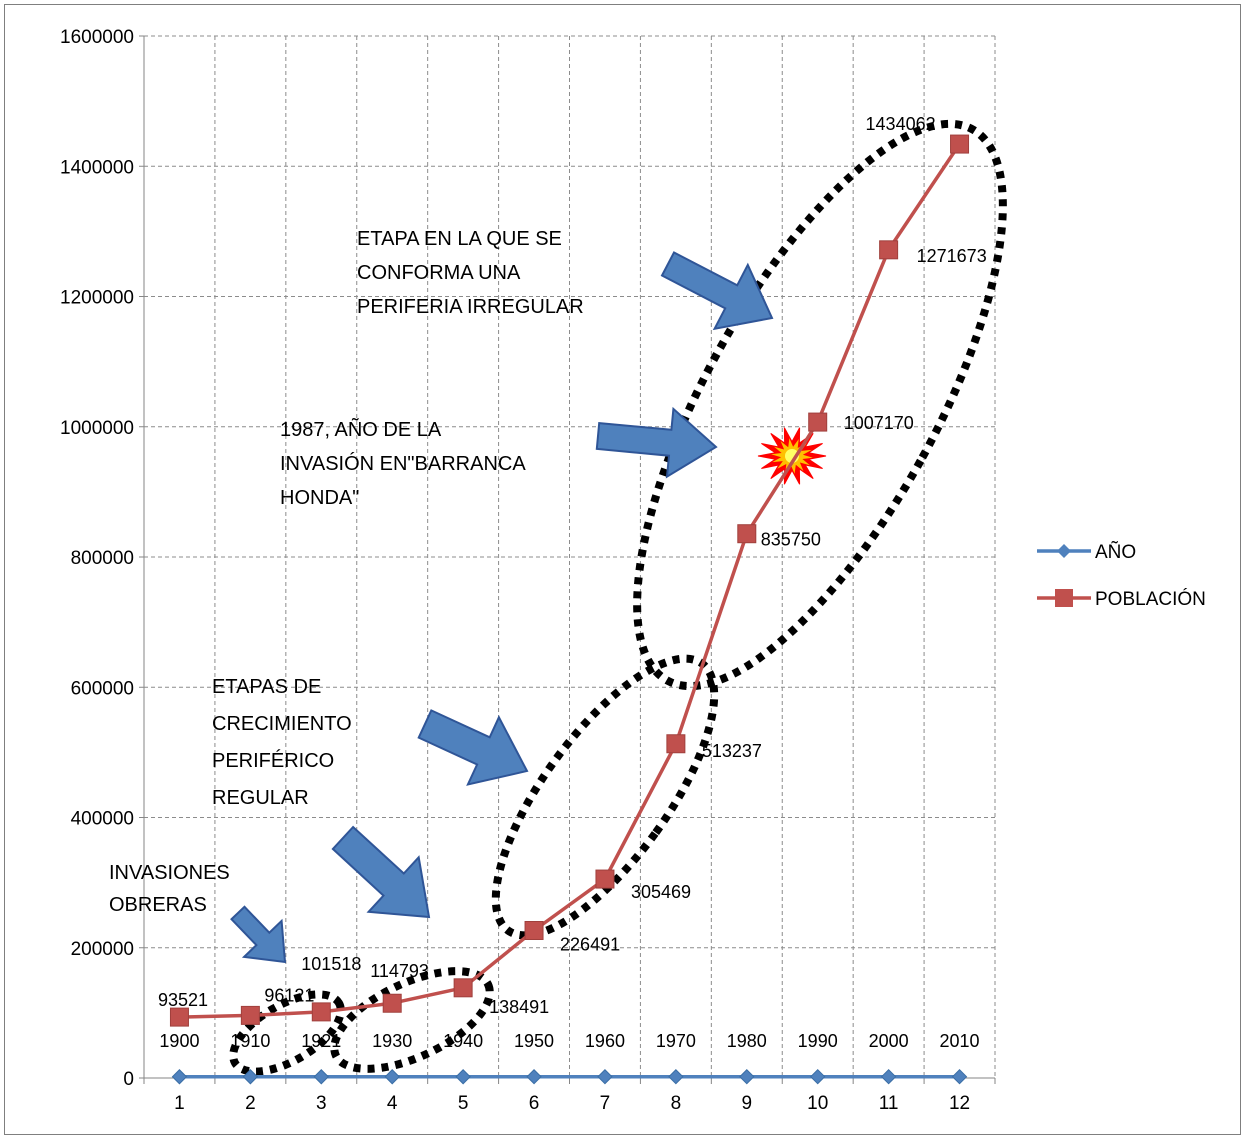 The height and width of the screenshot is (1141, 1247). What do you see at coordinates (412, 1020) in the screenshot?
I see `regular-growth-small-ellipse` at bounding box center [412, 1020].